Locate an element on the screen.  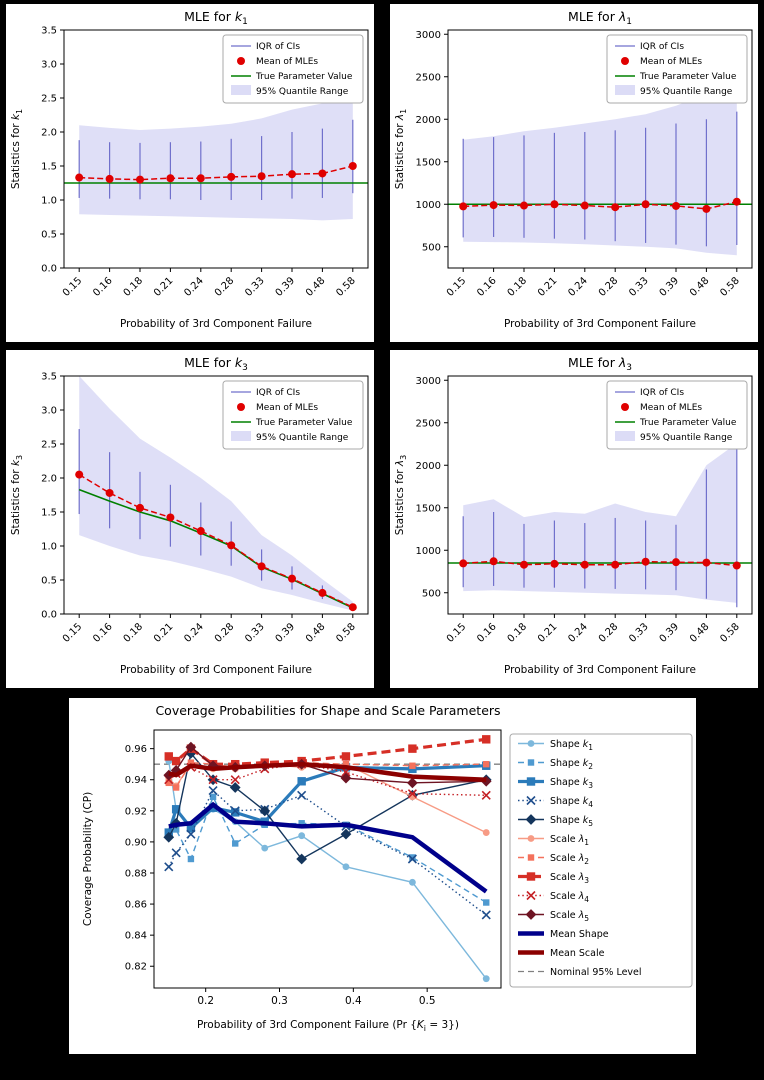
svg-text: 2.0 is located at coordinates (49, 479).